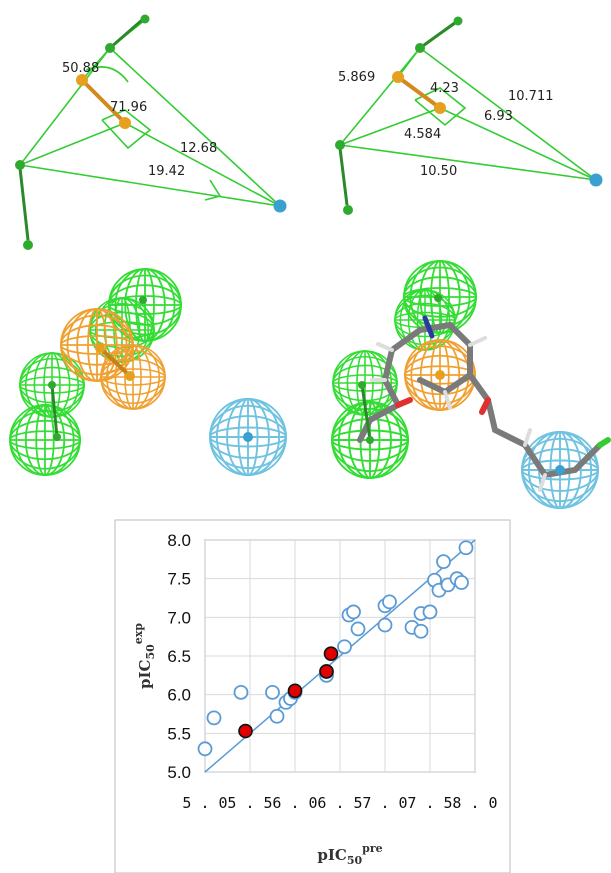 The height and width of the screenshot is (873, 611). I want to click on distance-label: 19.42, so click(166, 171).